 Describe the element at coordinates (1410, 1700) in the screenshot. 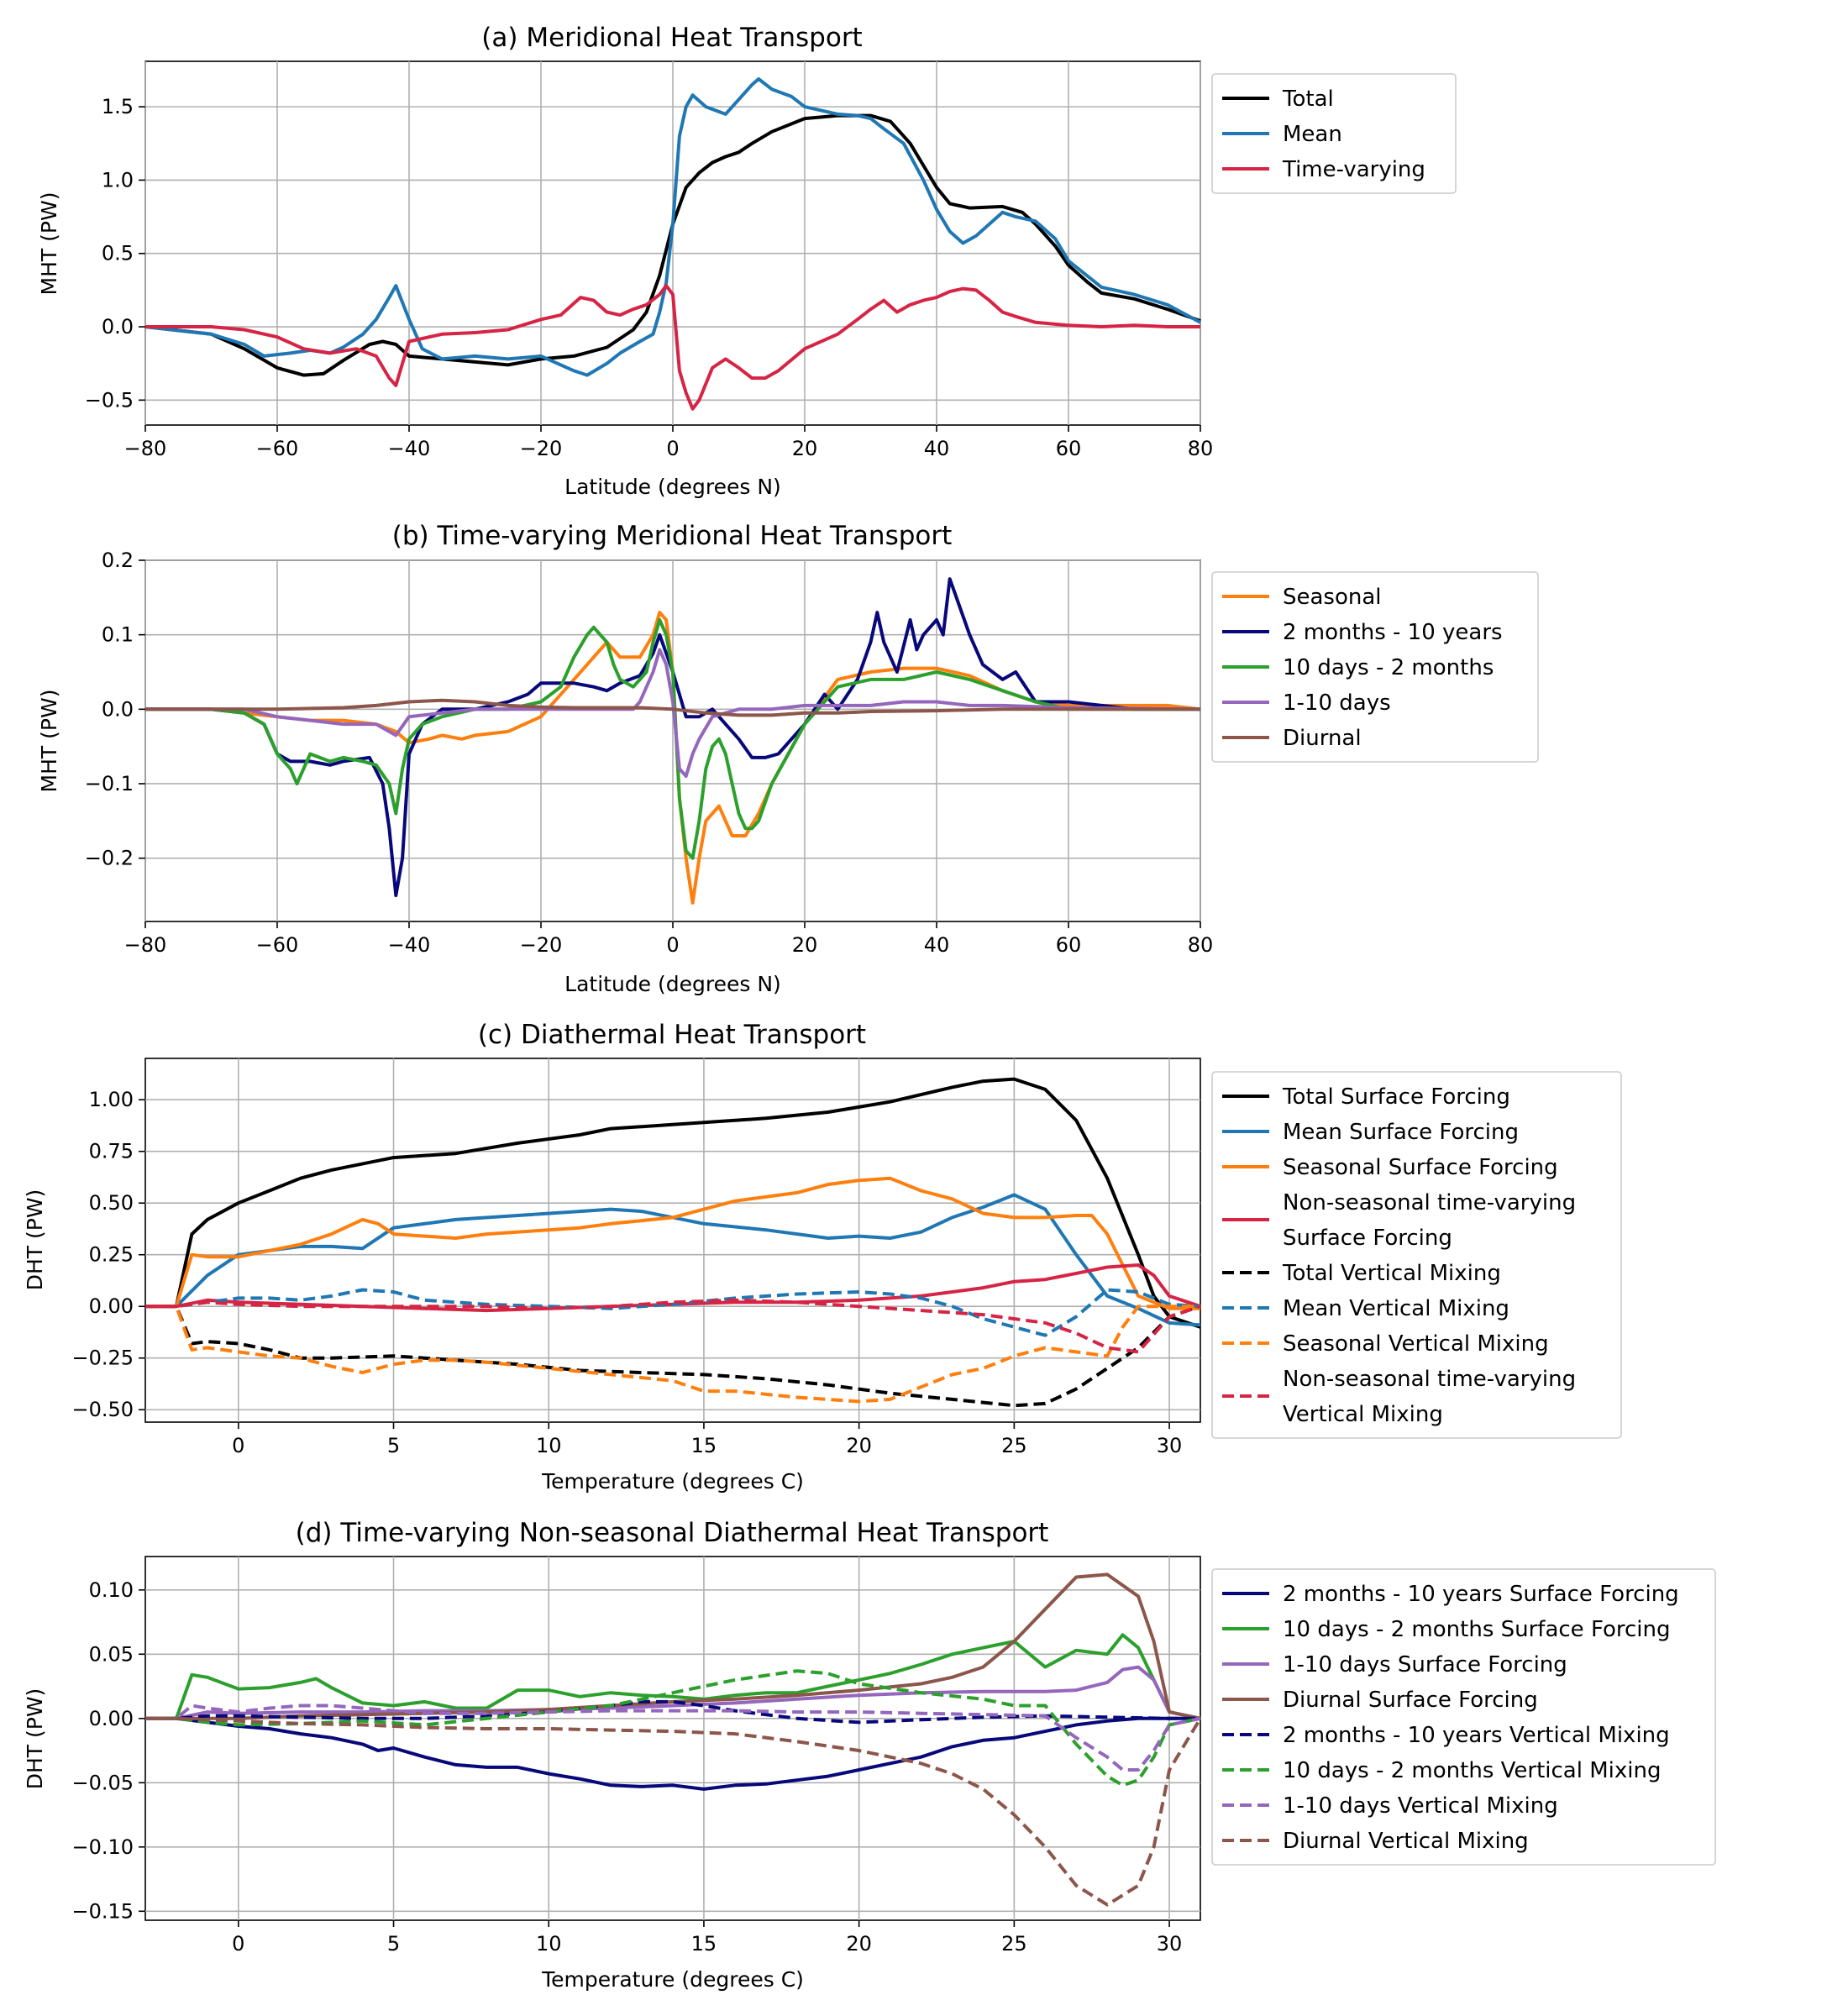

I see `d-legend-label-4: Diurnal Surface Forcing` at that location.